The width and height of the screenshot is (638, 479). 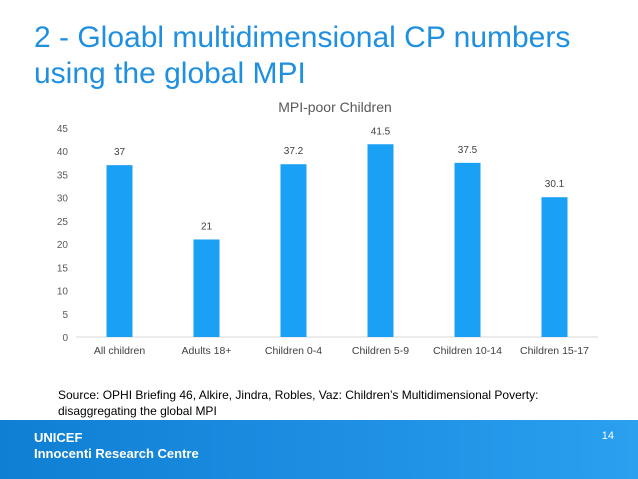 I want to click on x-tick-label: Children 10-14, so click(x=467, y=351).